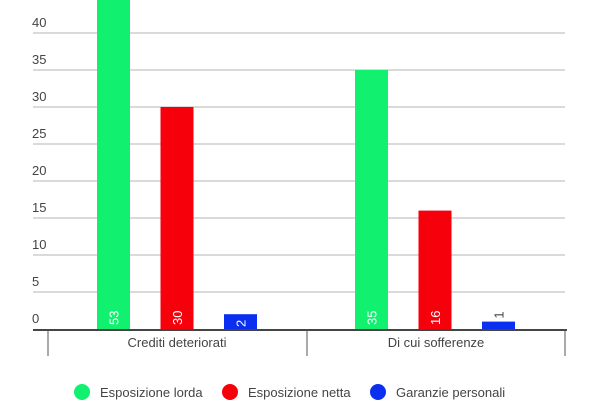  Describe the element at coordinates (39, 96) in the screenshot. I see `y-tick-label: 30` at that location.